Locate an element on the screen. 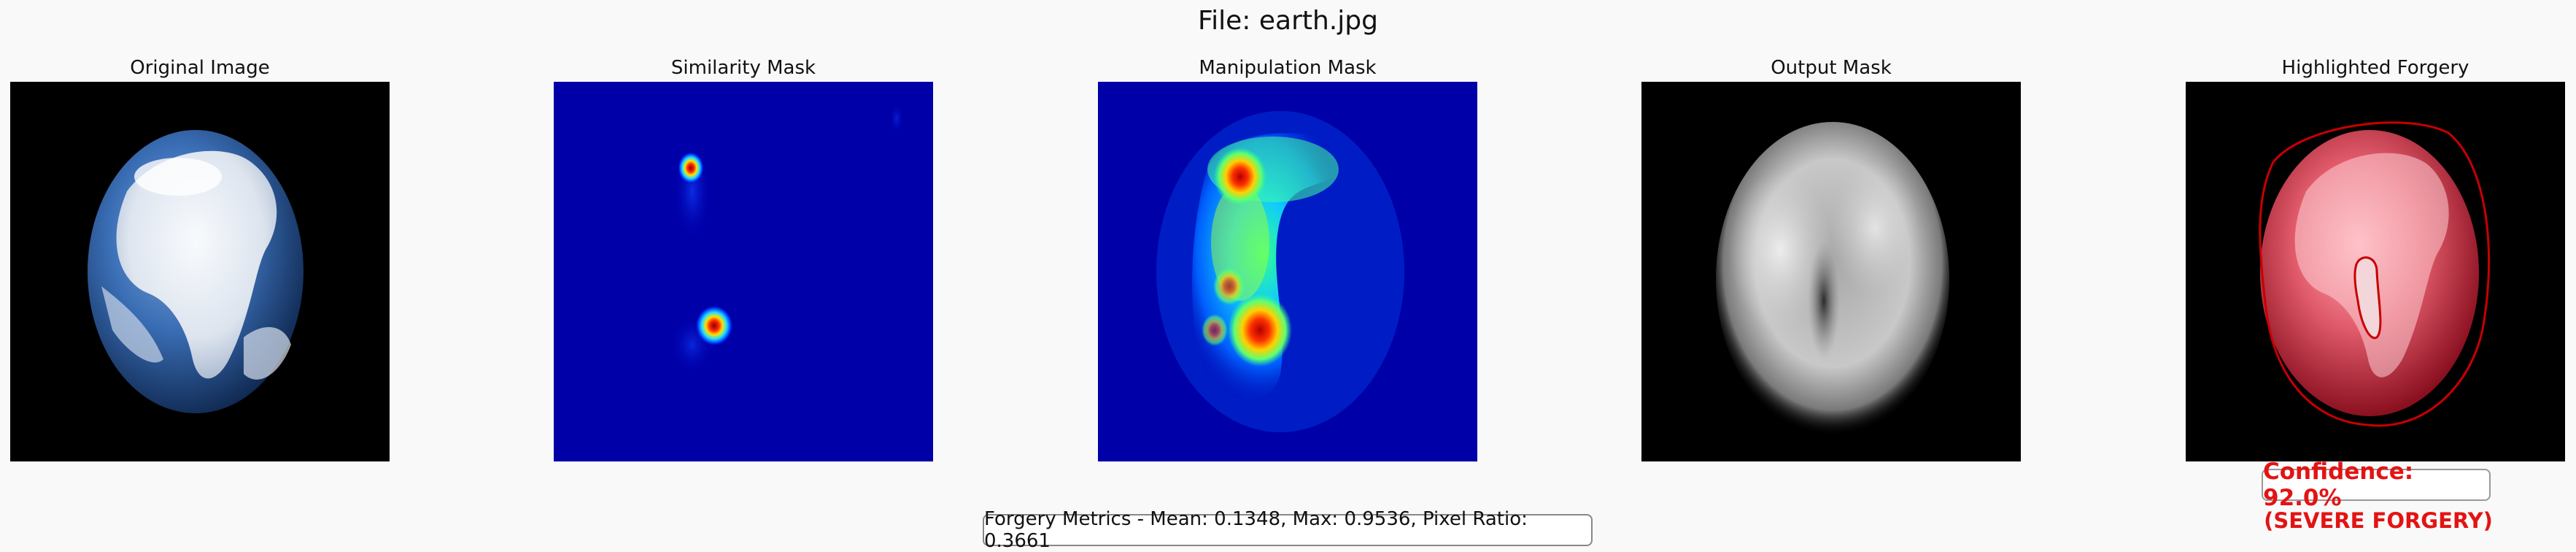 This screenshot has width=2576, height=552. original-image-panel: Original Image is located at coordinates (200, 257).